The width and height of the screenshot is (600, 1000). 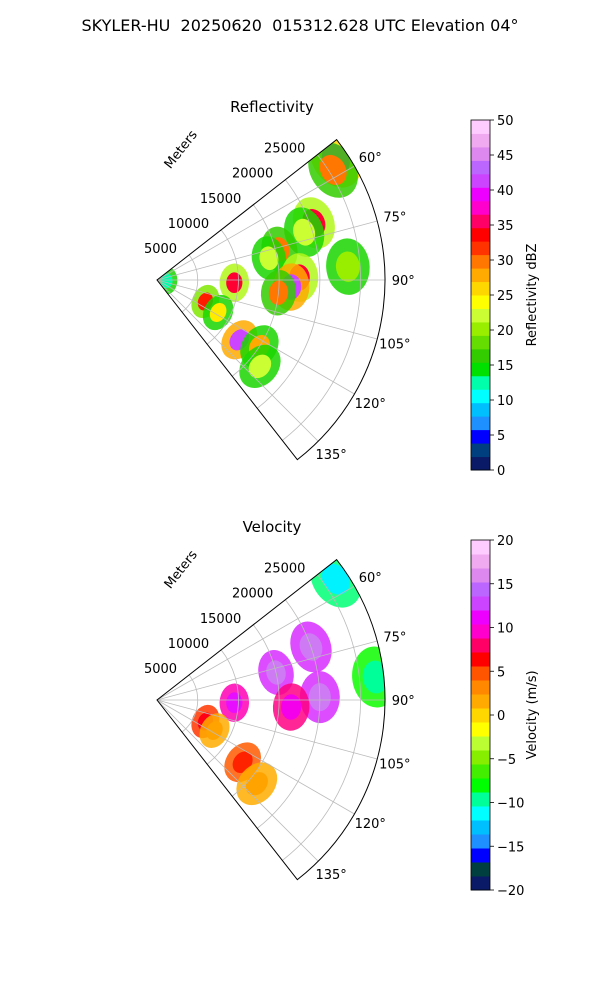 I want to click on colorbar: 0 5 10 15 20 25 30 35 40 45 50 Reflectivity dBZ, so click(x=505, y=296).